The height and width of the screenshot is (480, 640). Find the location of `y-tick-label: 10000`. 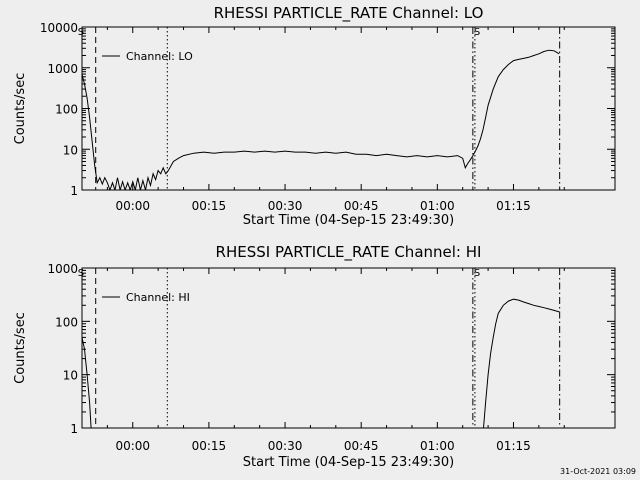

y-tick-label: 10000 is located at coordinates (59, 28).